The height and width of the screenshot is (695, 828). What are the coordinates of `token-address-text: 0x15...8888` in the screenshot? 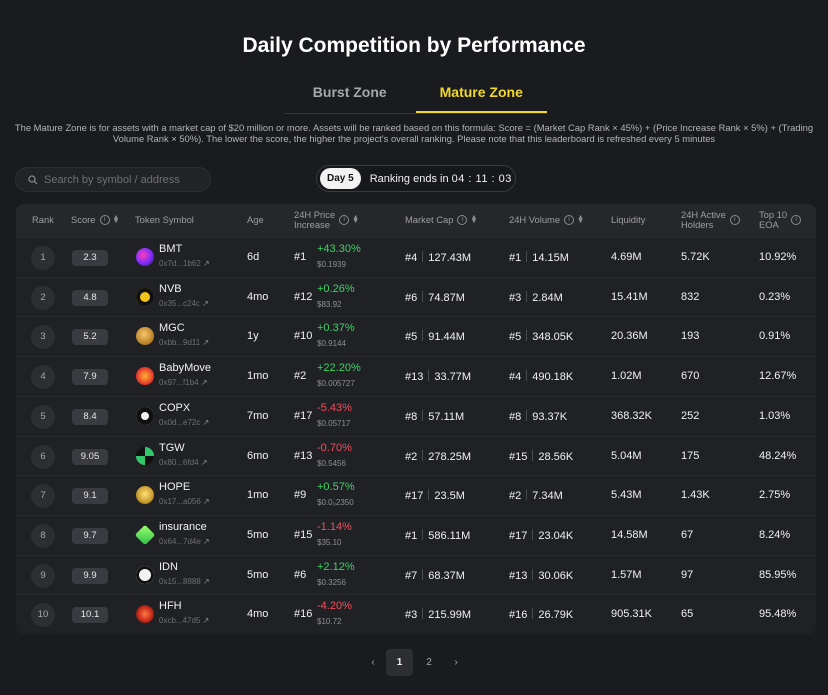 It's located at (180, 581).